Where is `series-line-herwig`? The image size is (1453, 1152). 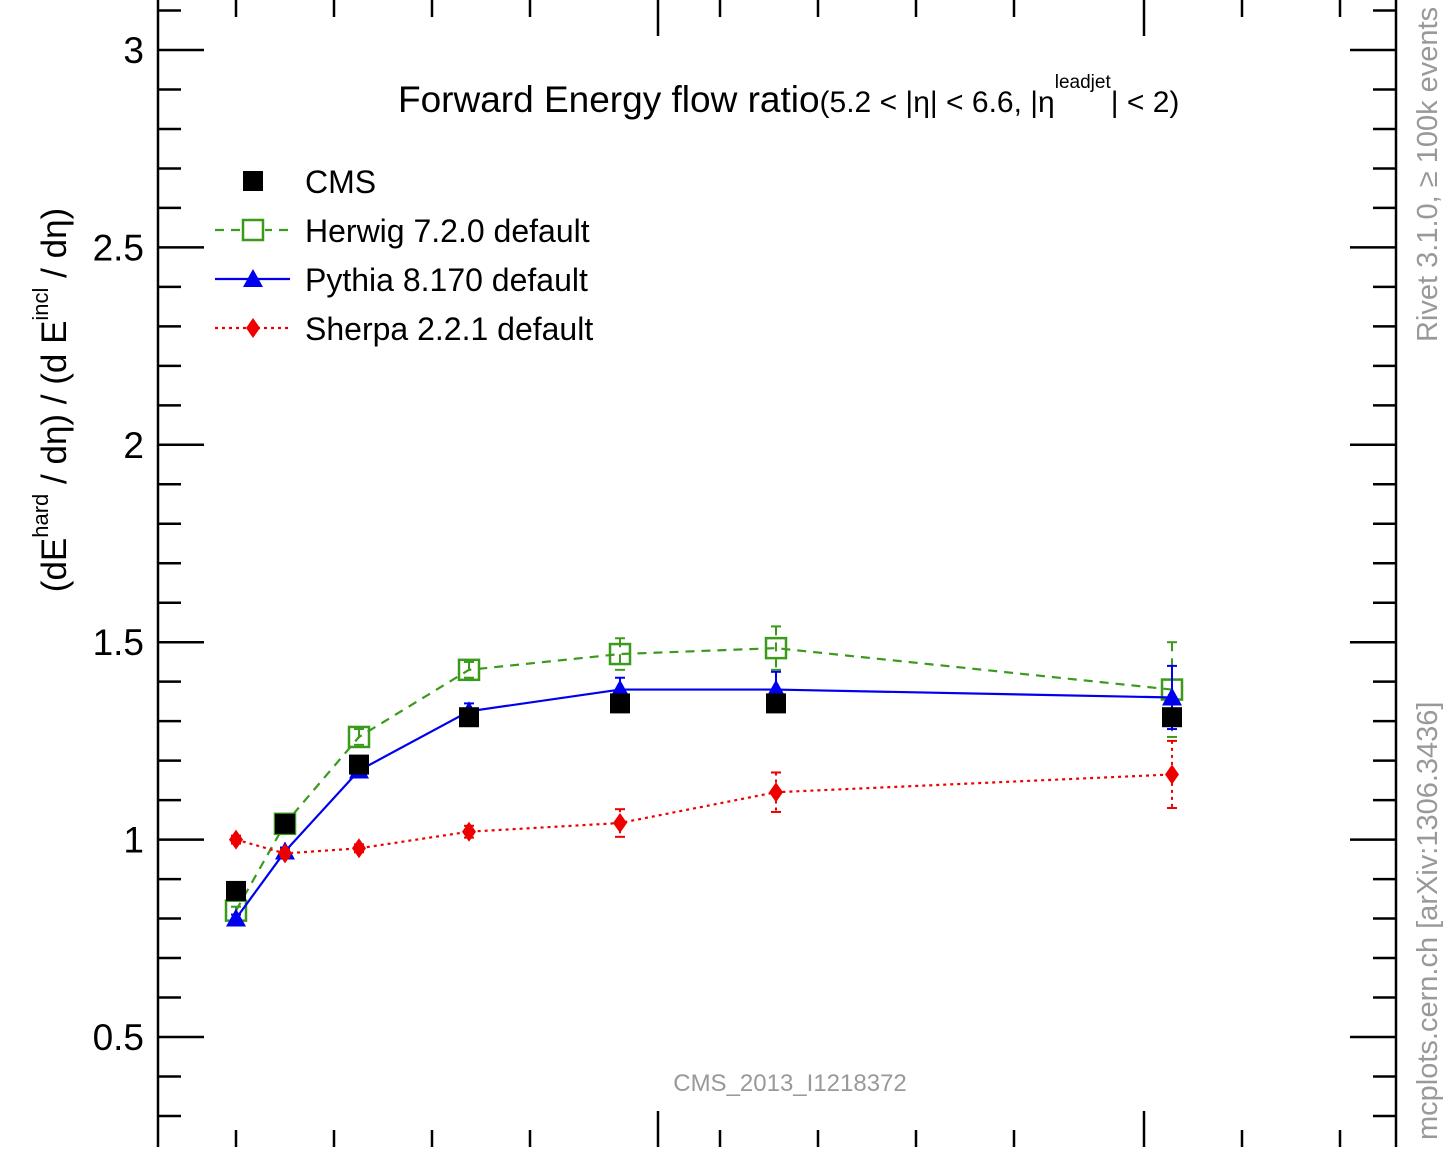 series-line-herwig is located at coordinates (704, 779).